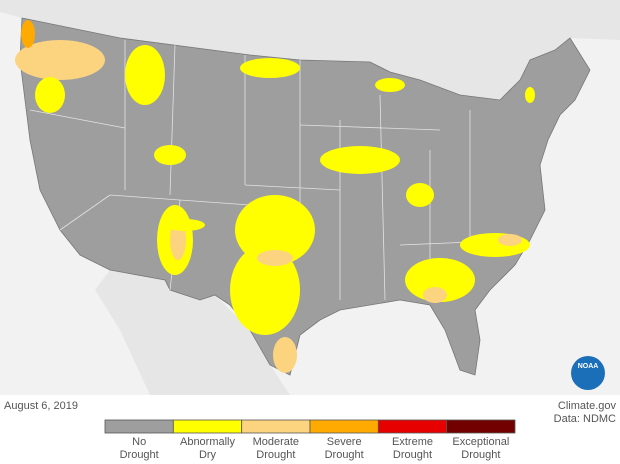  Describe the element at coordinates (192, 332) in the screenshot. I see `mexico` at that location.